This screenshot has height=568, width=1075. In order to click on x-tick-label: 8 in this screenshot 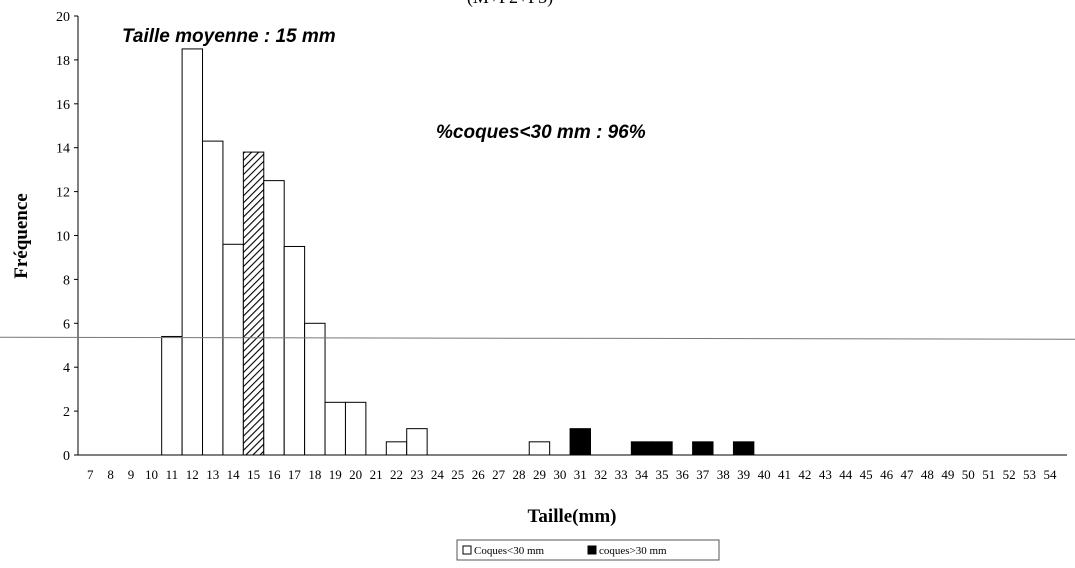, I will do `click(110, 474)`.